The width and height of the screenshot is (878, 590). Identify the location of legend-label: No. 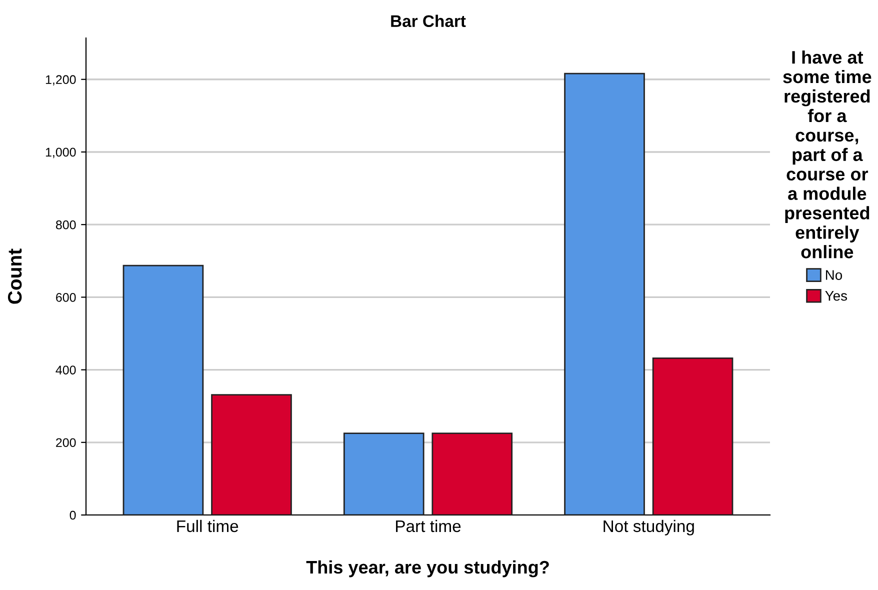
(834, 275).